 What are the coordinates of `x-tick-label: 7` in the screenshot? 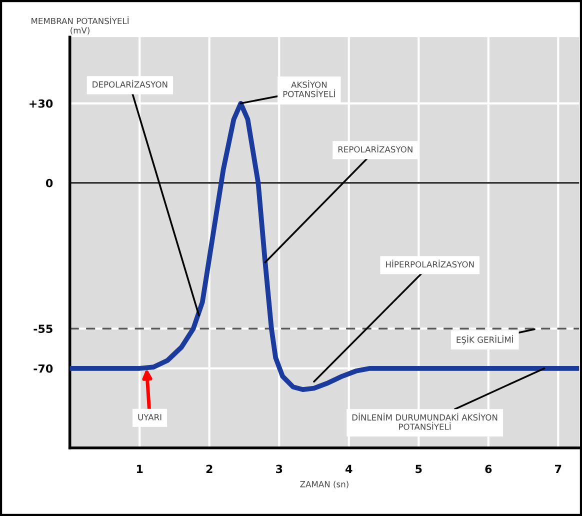 It's located at (558, 468).